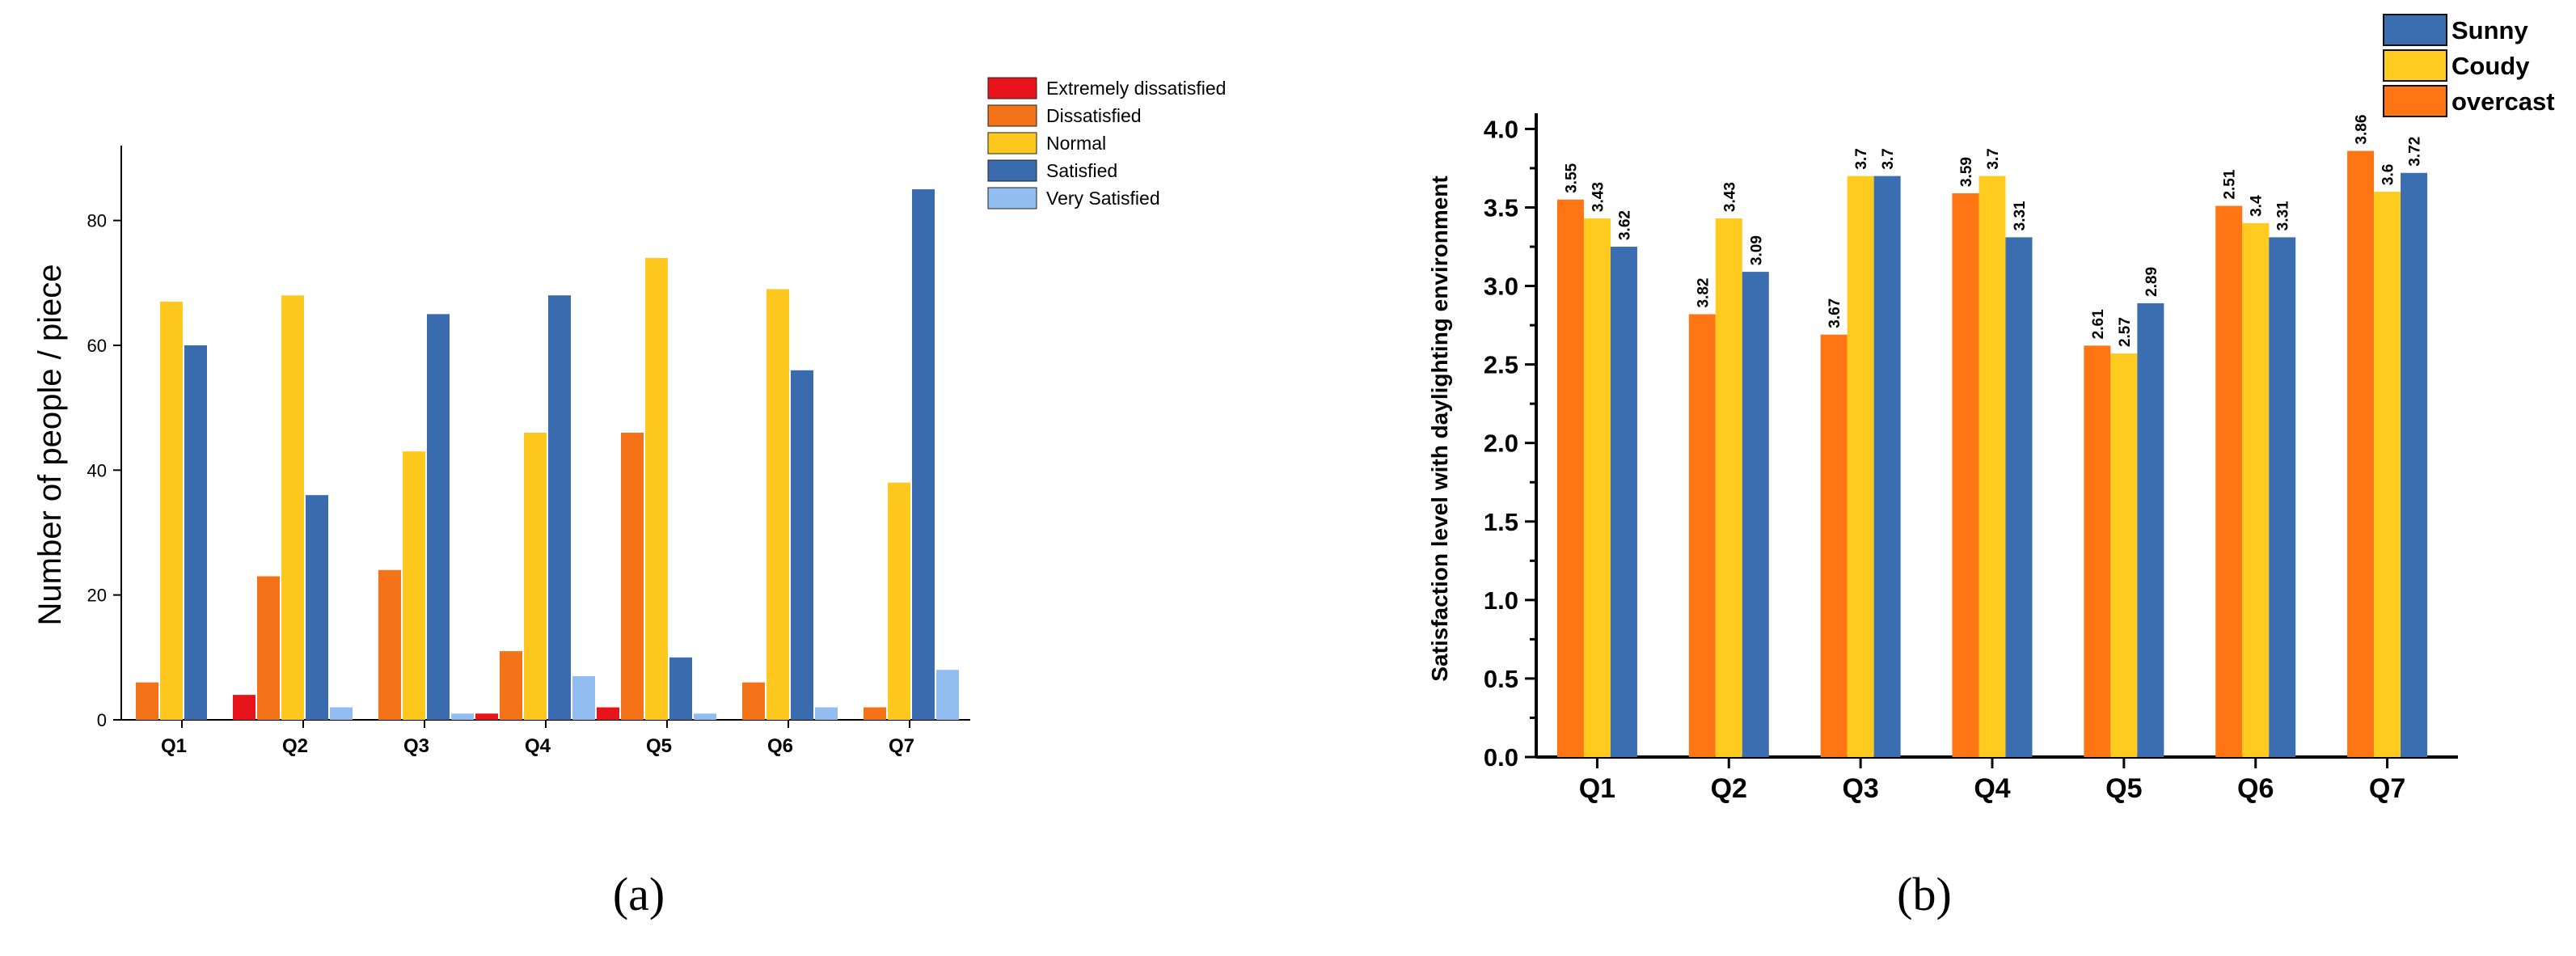 This screenshot has height=956, width=2576. What do you see at coordinates (2151, 282) in the screenshot?
I see `data-label-b: 2.89` at bounding box center [2151, 282].